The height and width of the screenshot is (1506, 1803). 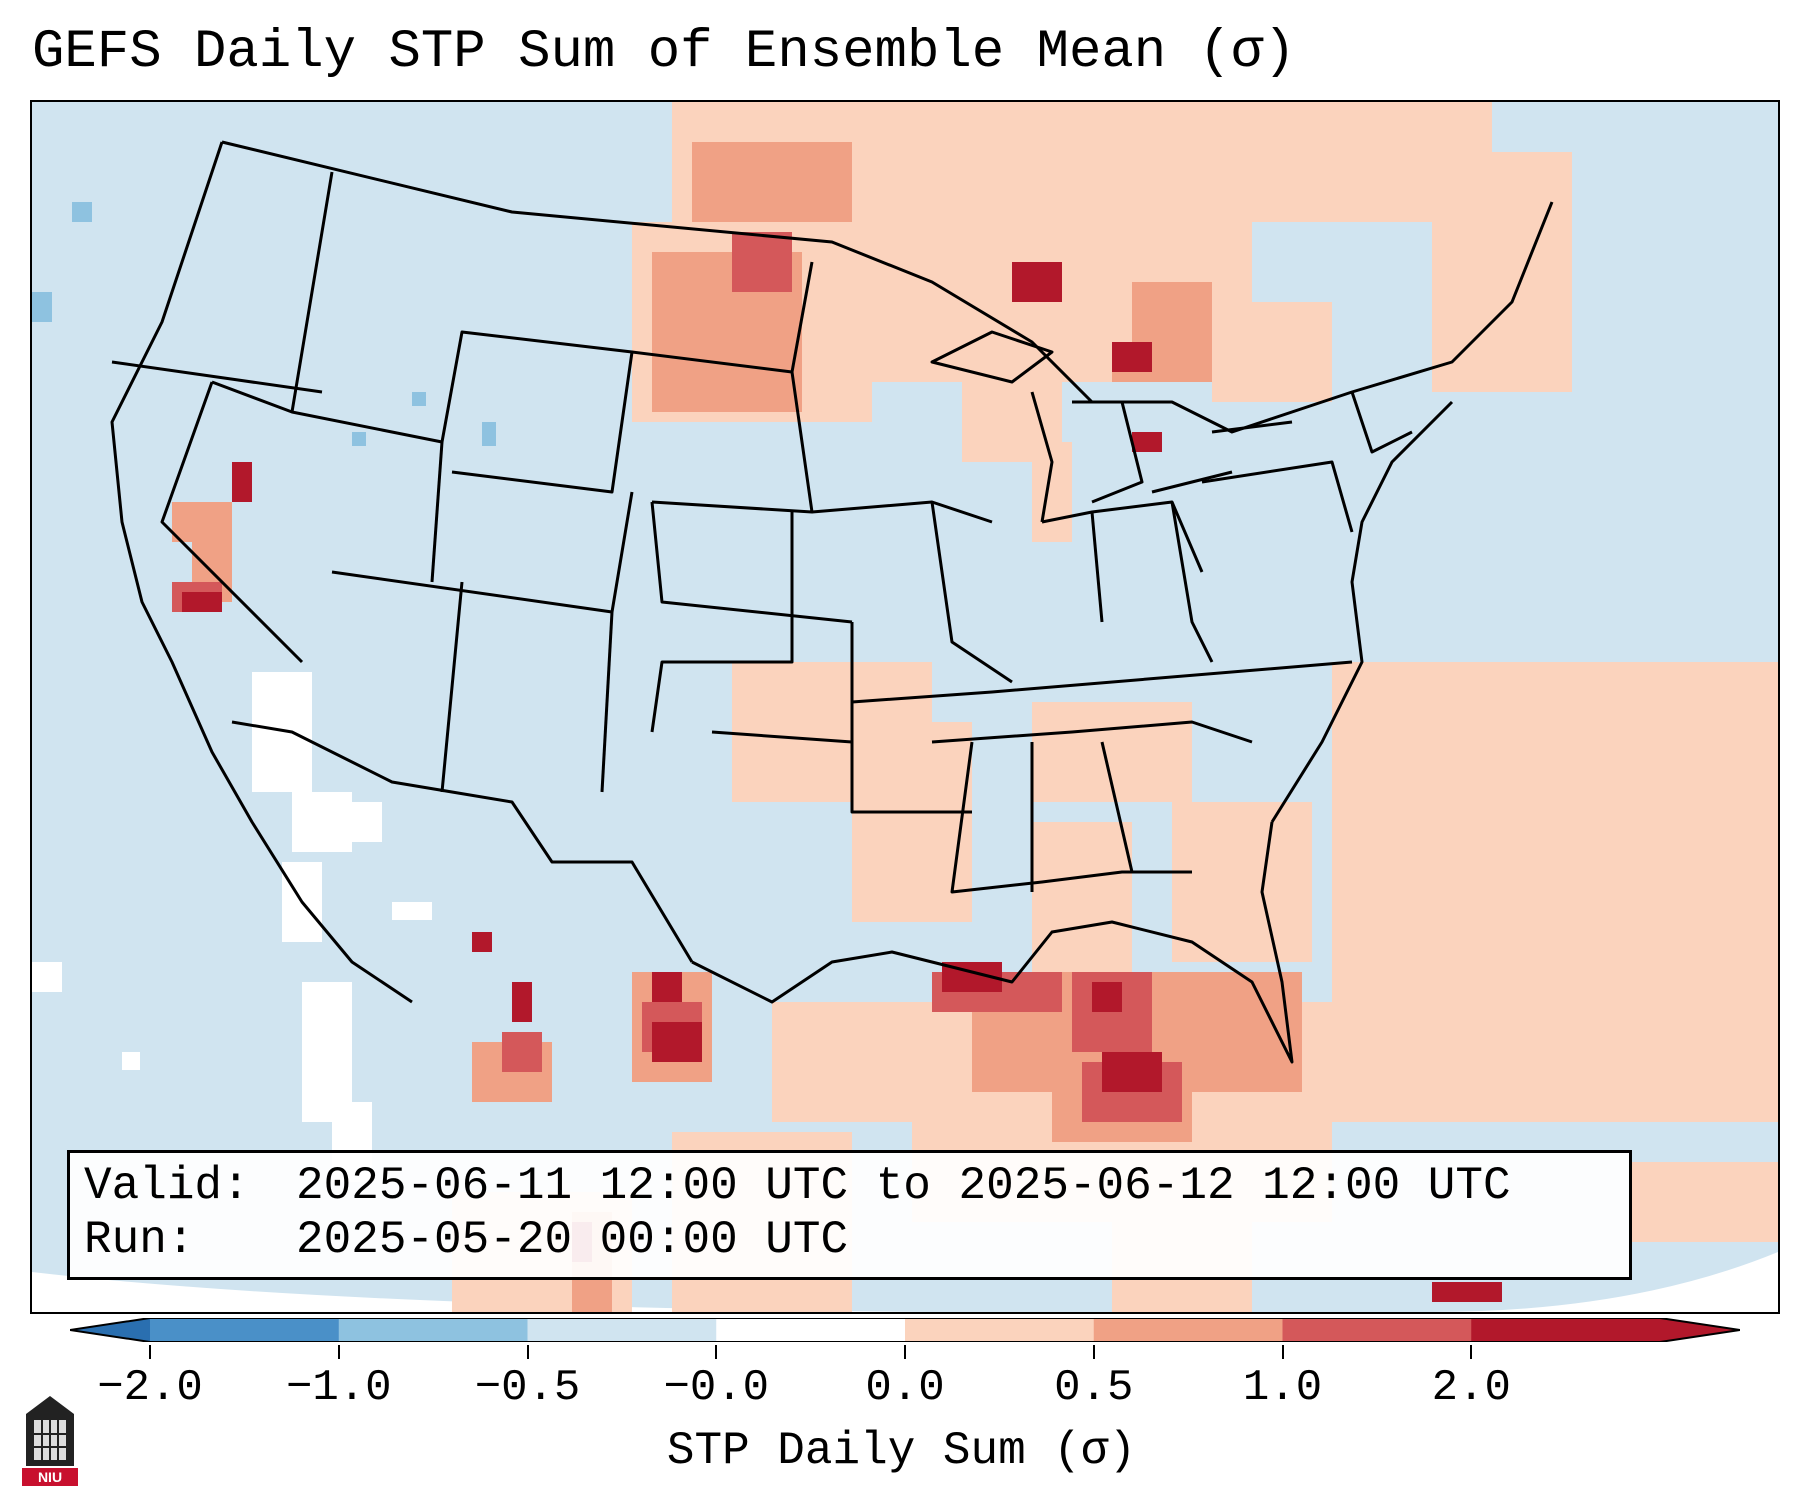 What do you see at coordinates (572, 1240) in the screenshot?
I see `run-value: 2025-05-20 00:00 UTC` at bounding box center [572, 1240].